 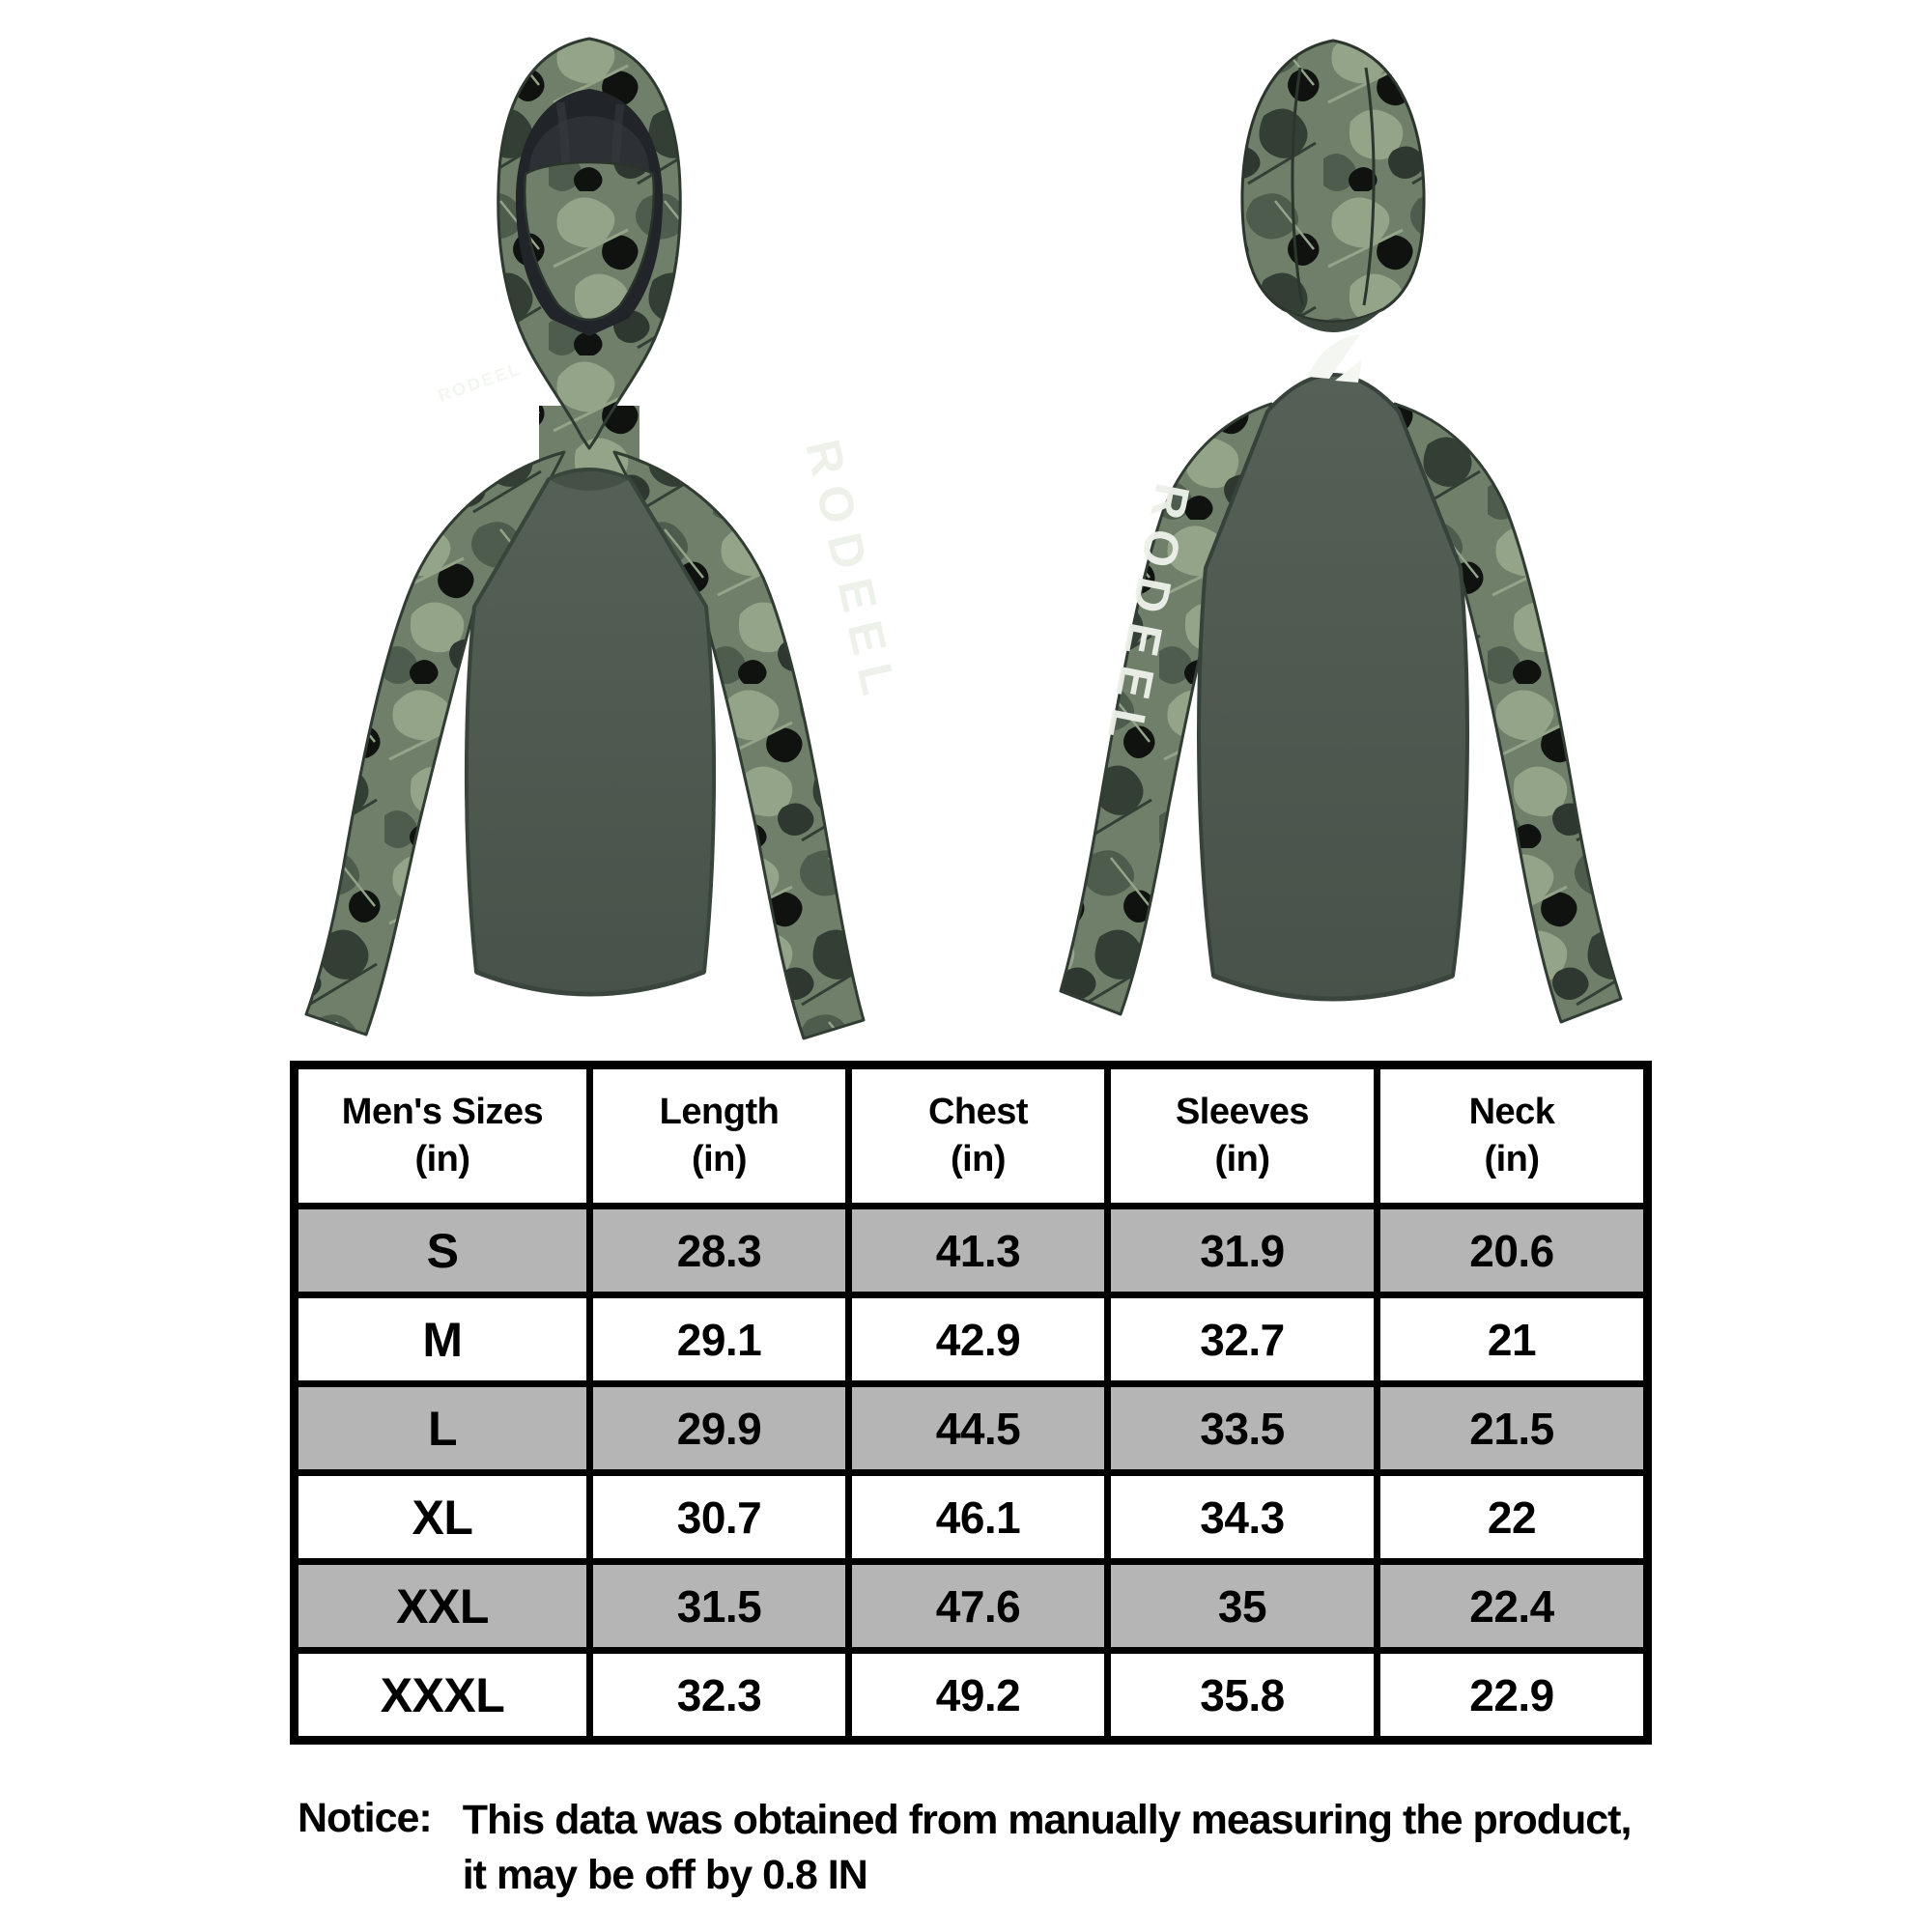 What do you see at coordinates (1242, 1339) in the screenshot?
I see `sleeves-cell: 32.7` at bounding box center [1242, 1339].